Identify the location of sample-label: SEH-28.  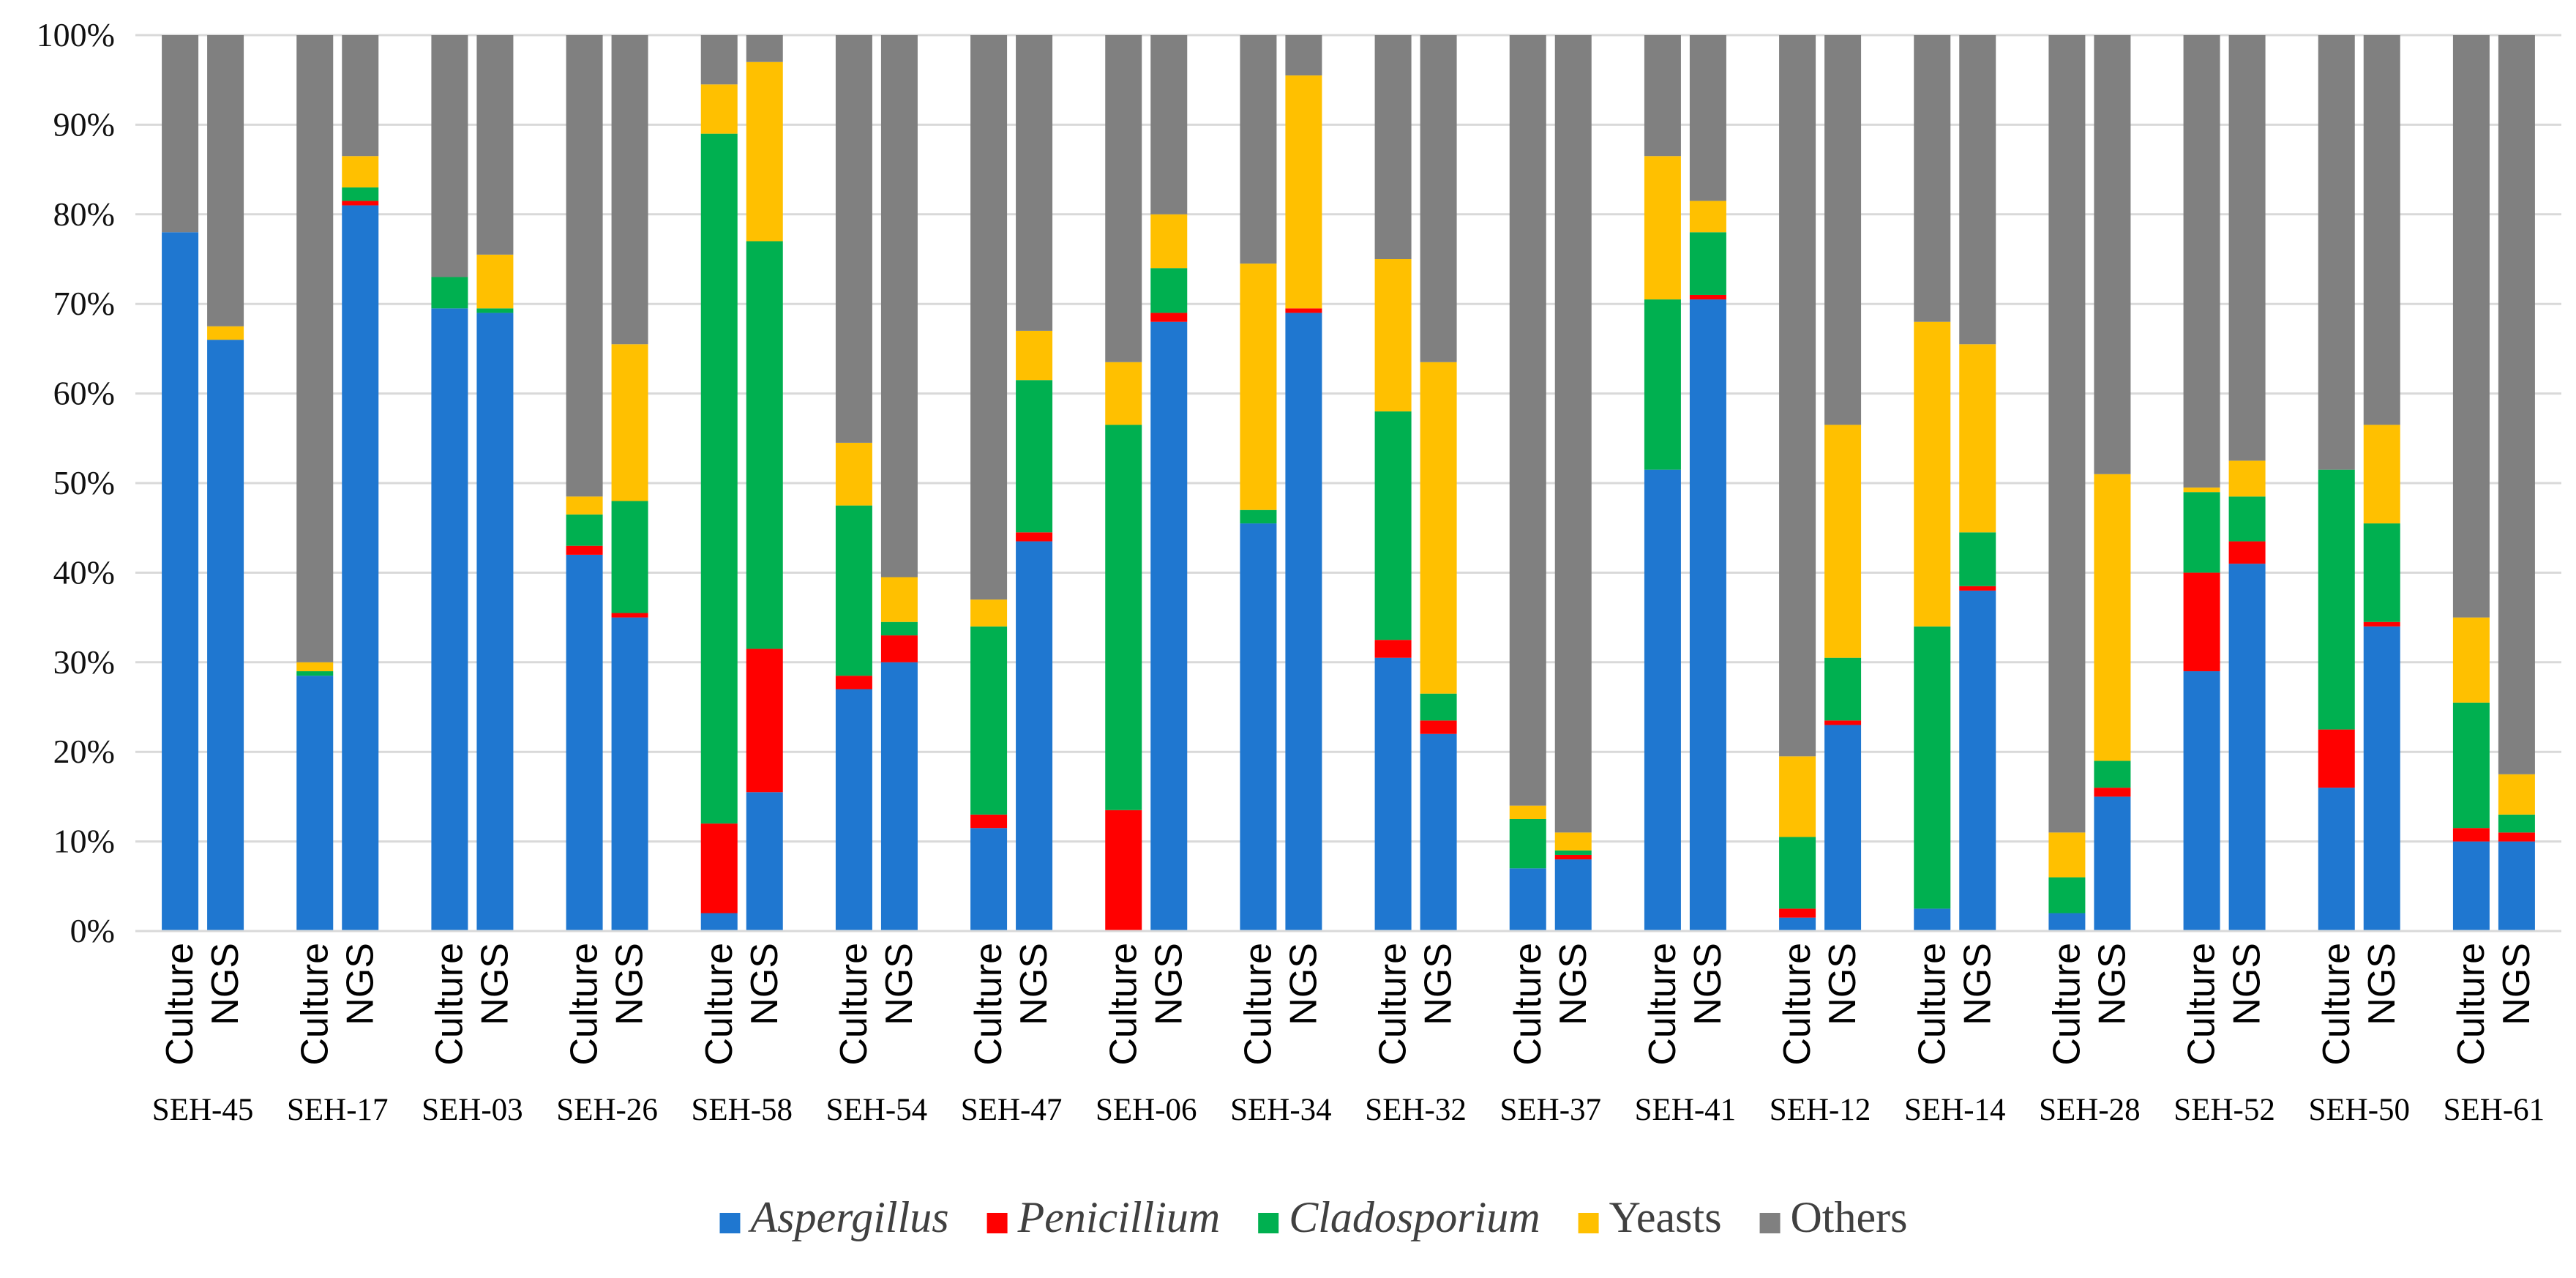
(2090, 1110).